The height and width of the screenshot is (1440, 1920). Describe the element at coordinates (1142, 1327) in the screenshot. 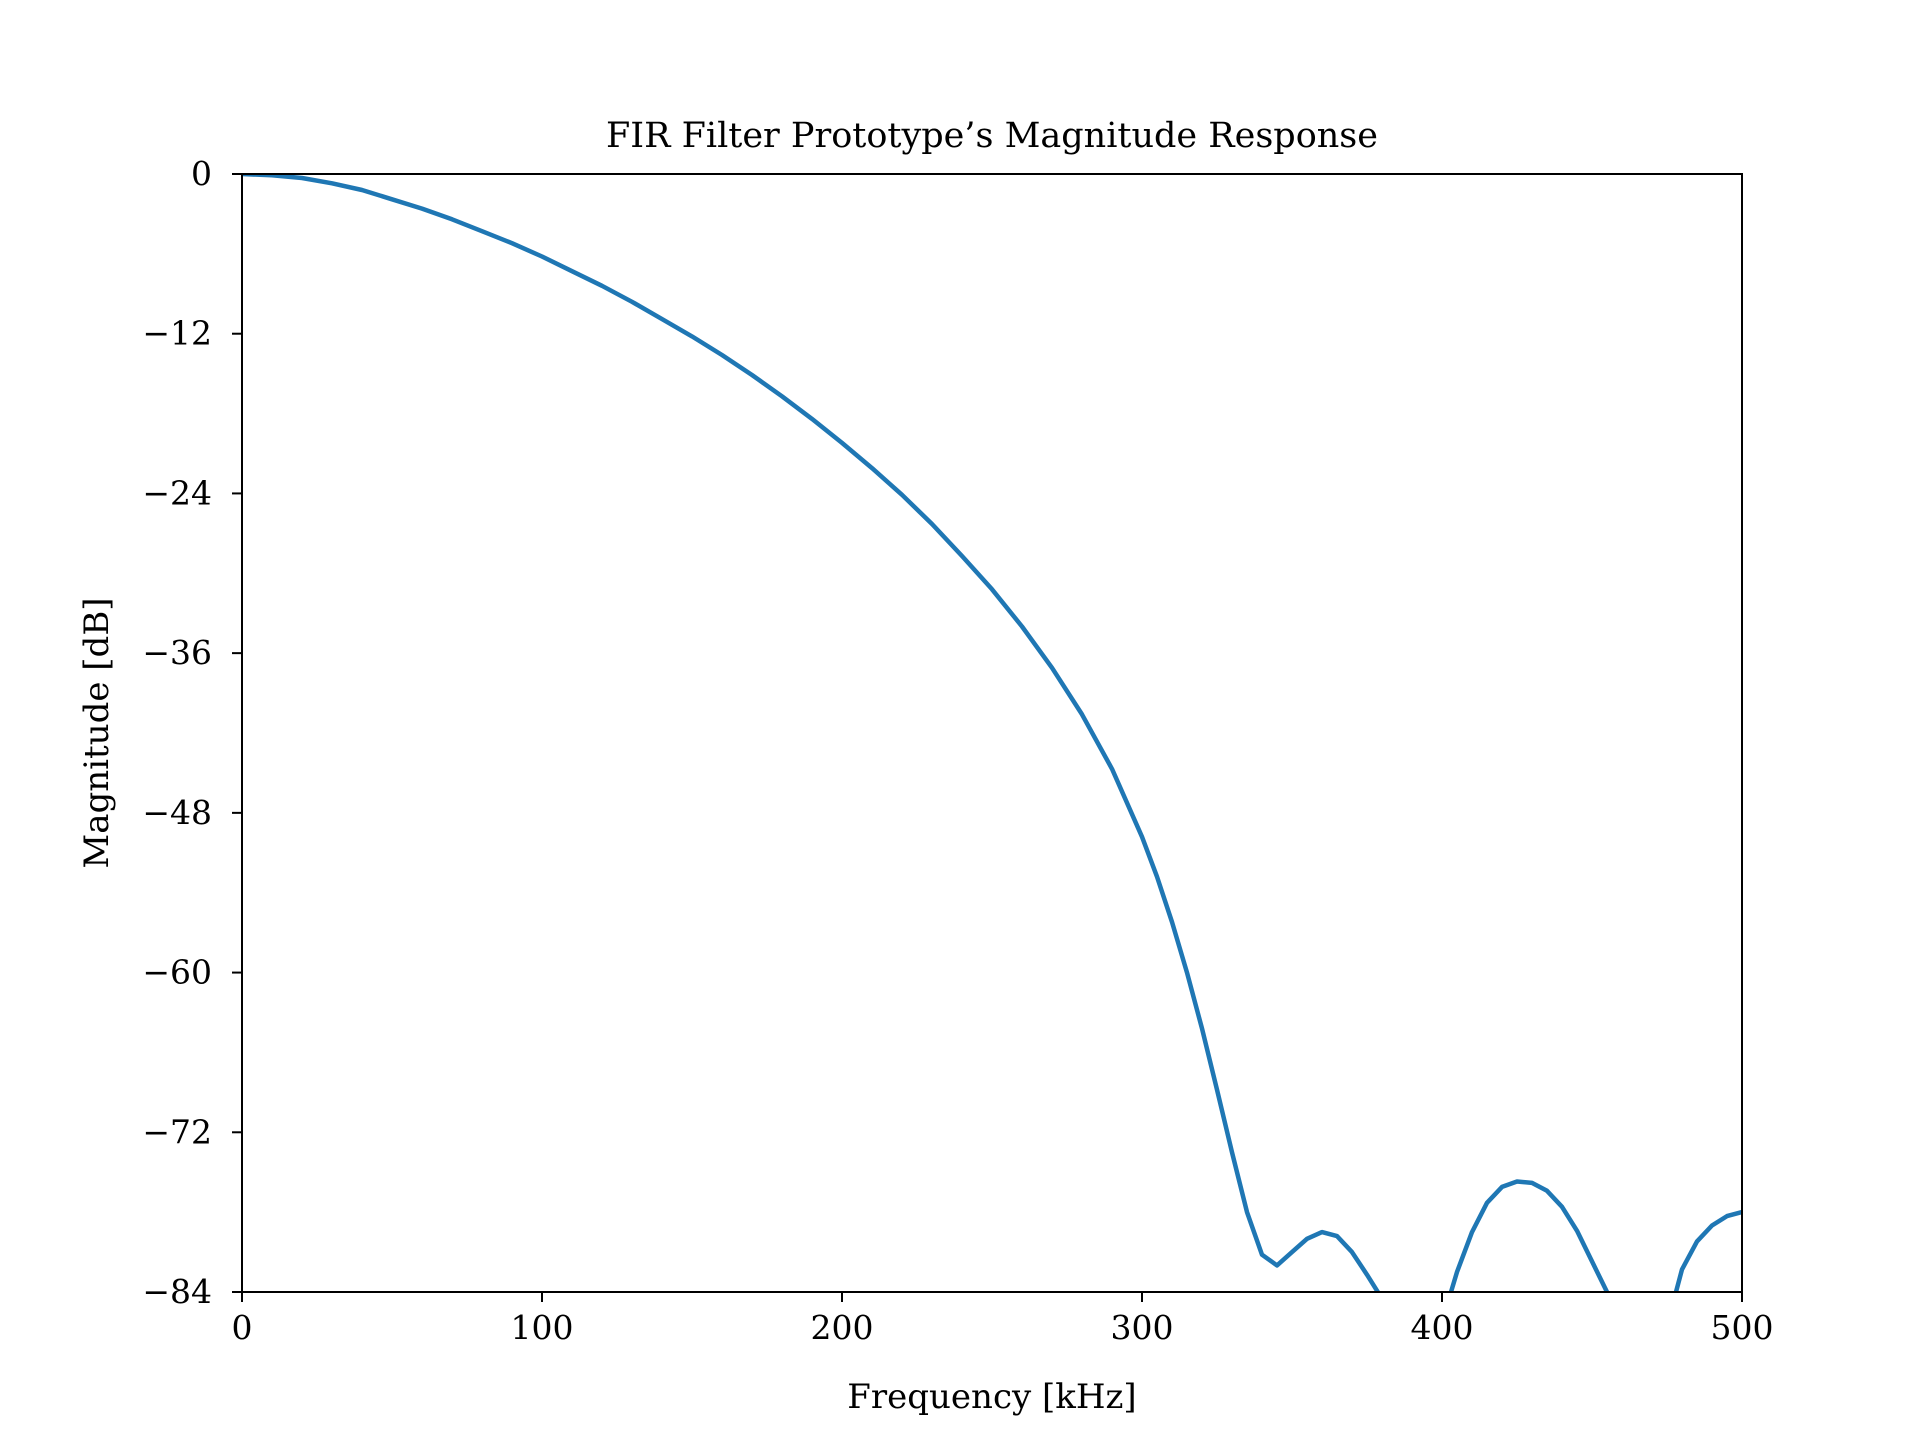

I see `x-tick-label: 300` at that location.